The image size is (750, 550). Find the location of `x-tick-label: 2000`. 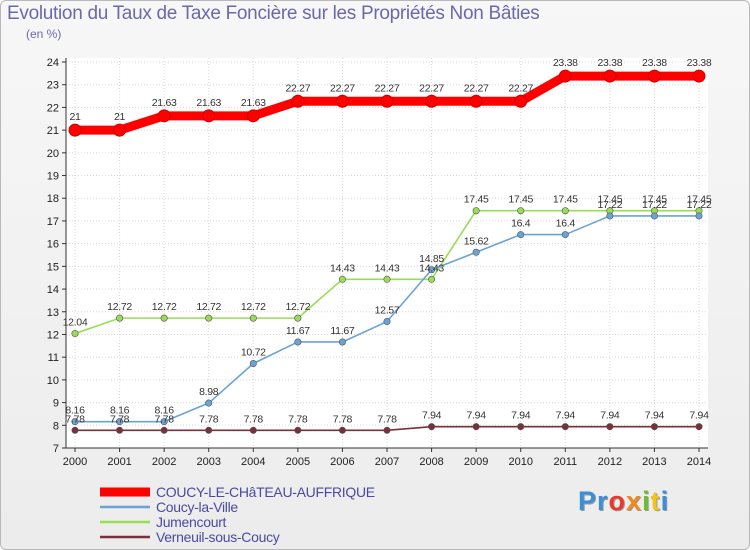

x-tick-label: 2000 is located at coordinates (75, 462).